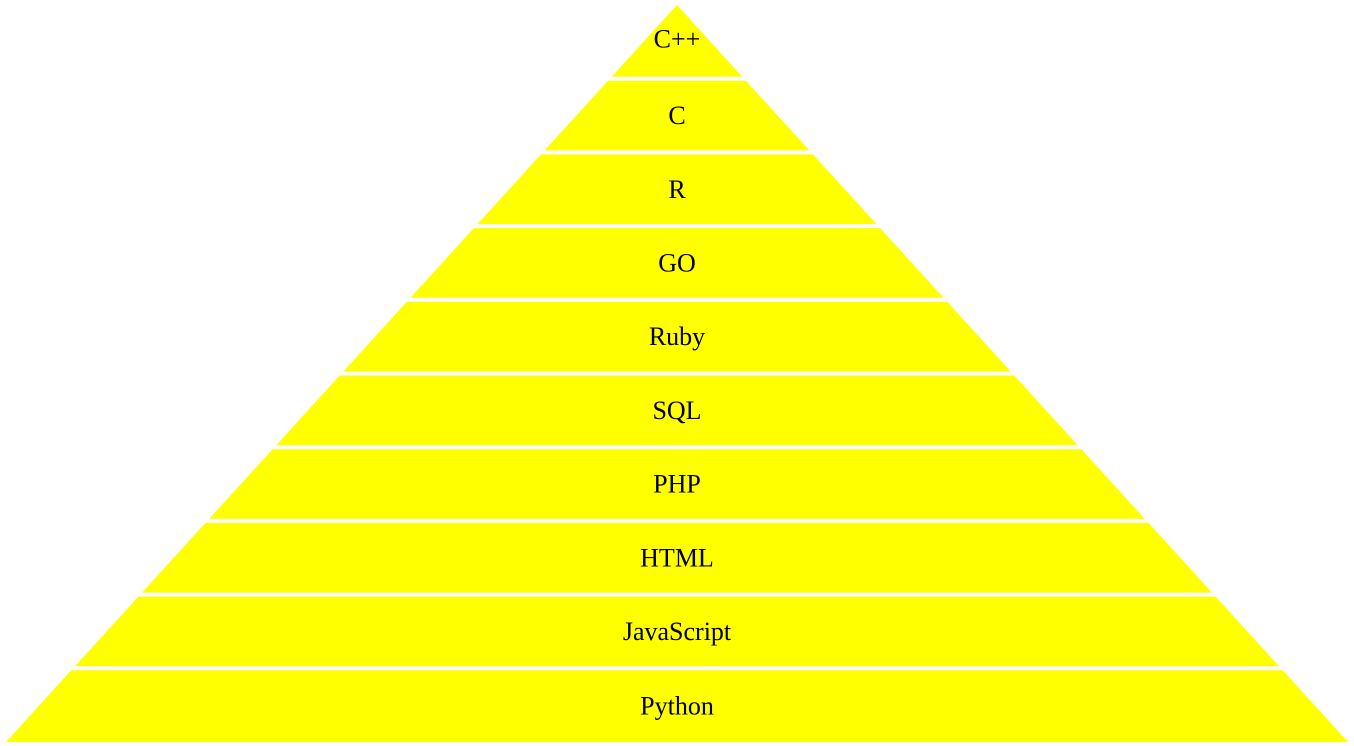 Image resolution: width=1354 pixels, height=746 pixels. I want to click on pyramid-level-label: PHP, so click(677, 484).